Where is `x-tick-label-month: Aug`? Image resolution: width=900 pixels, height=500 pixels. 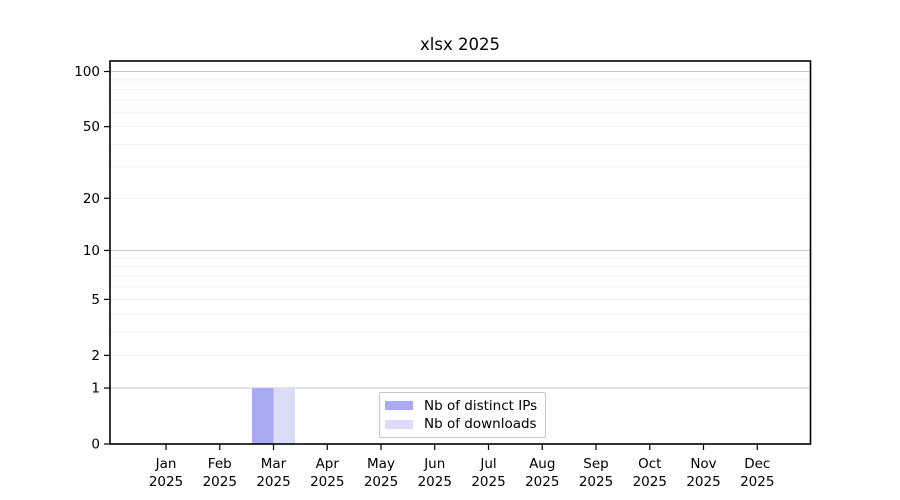 x-tick-label-month: Aug is located at coordinates (542, 464).